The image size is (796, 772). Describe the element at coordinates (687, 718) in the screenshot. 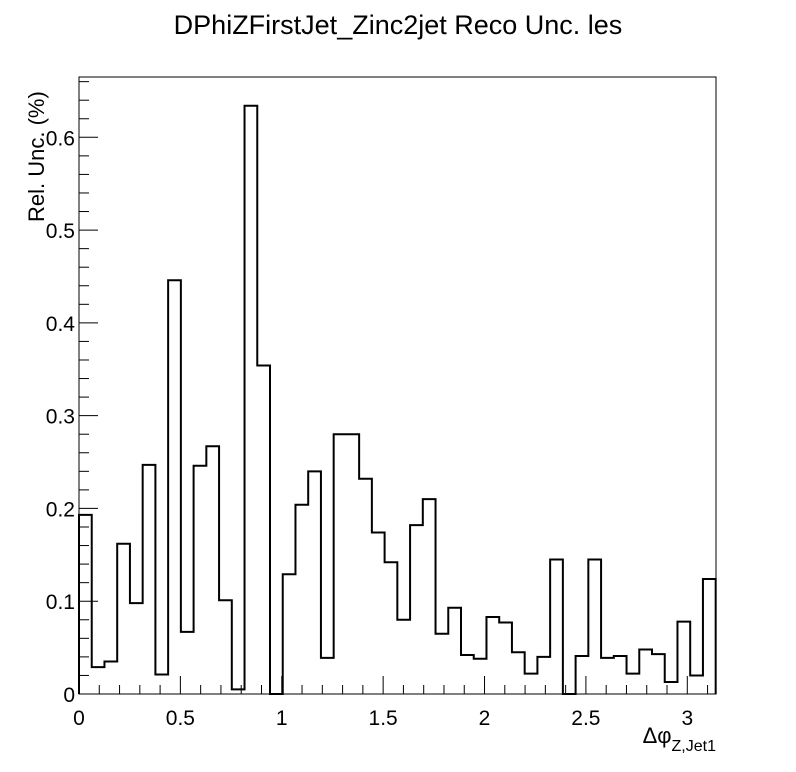

I see `x-tick-label: 3` at that location.